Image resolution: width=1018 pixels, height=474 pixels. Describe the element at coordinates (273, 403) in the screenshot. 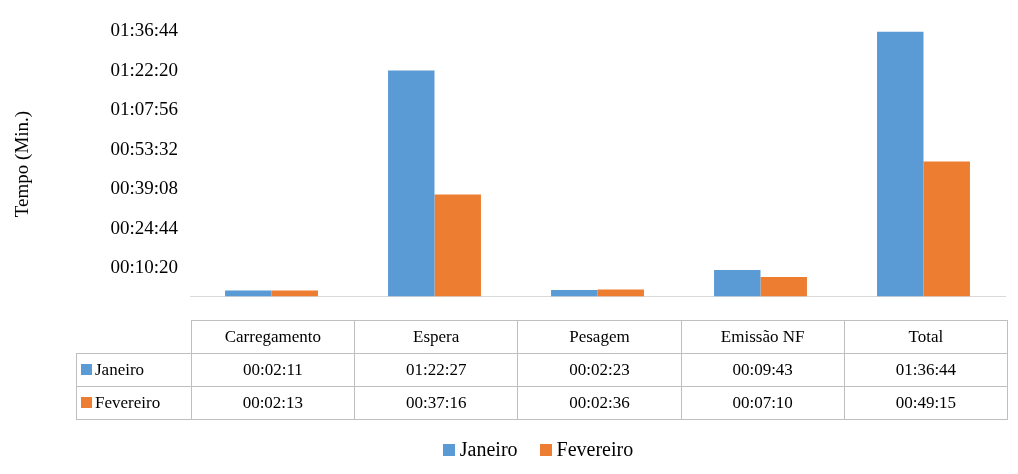

I see `data-label: 00:02:13` at that location.